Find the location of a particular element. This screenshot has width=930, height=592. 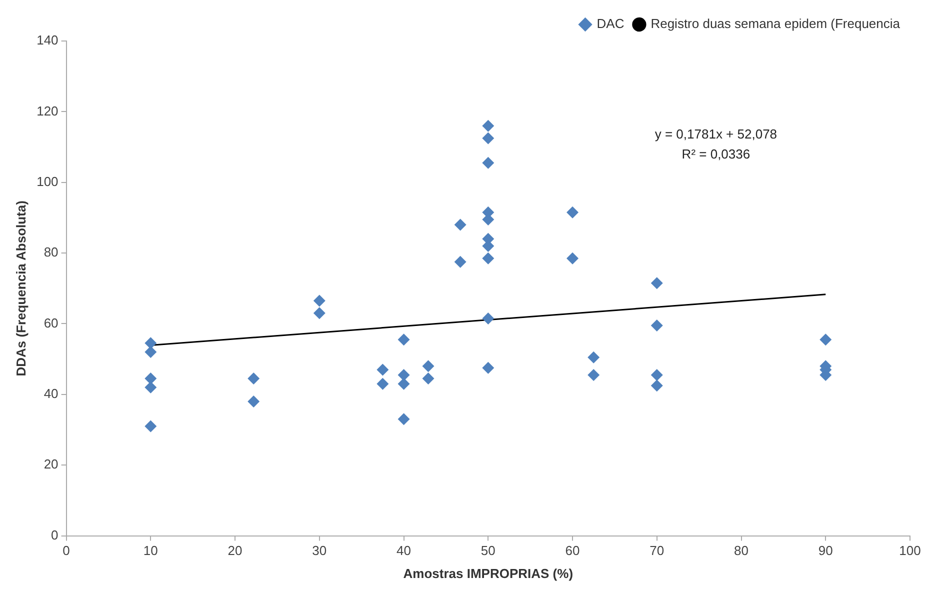

x-tick-label: 50 is located at coordinates (488, 550).